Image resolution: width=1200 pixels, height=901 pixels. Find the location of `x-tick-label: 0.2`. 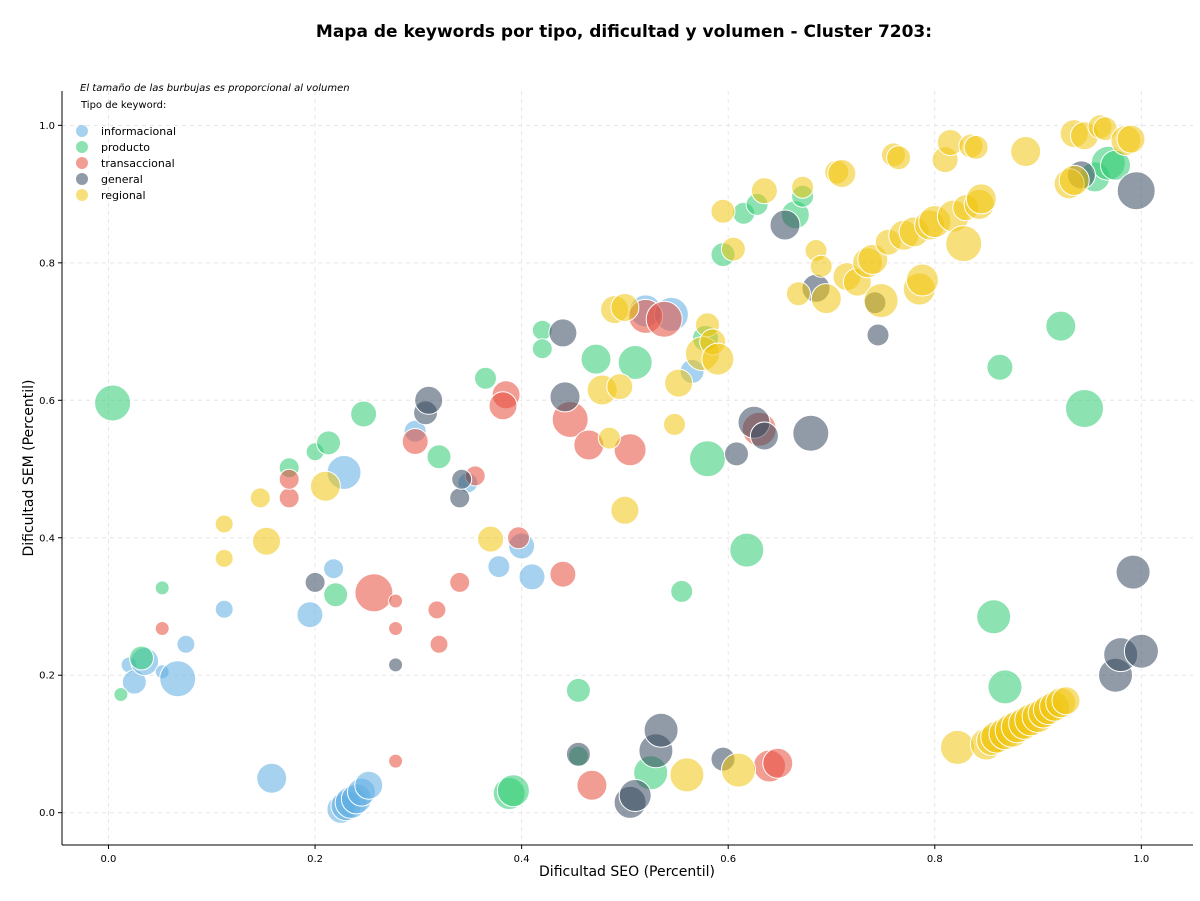

x-tick-label: 0.2 is located at coordinates (315, 859).